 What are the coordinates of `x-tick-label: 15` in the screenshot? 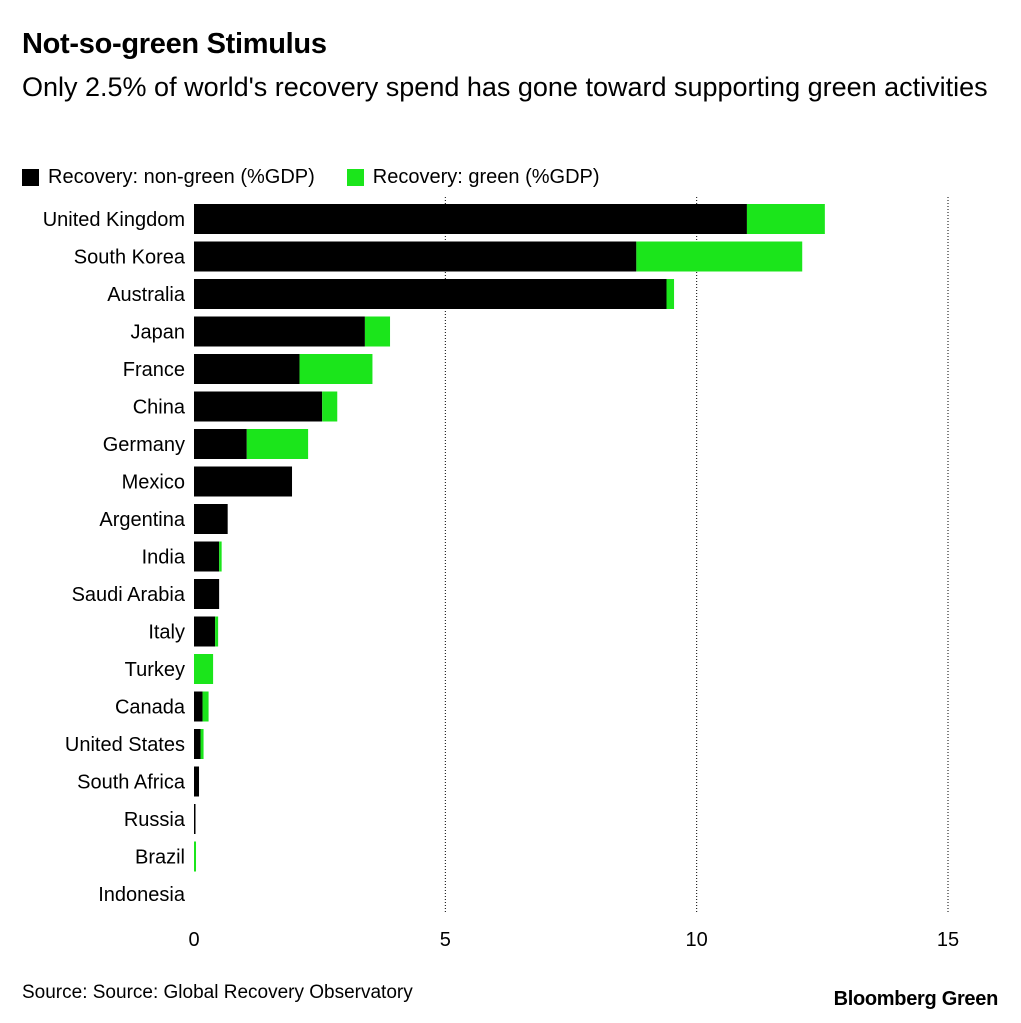 It's located at (948, 940).